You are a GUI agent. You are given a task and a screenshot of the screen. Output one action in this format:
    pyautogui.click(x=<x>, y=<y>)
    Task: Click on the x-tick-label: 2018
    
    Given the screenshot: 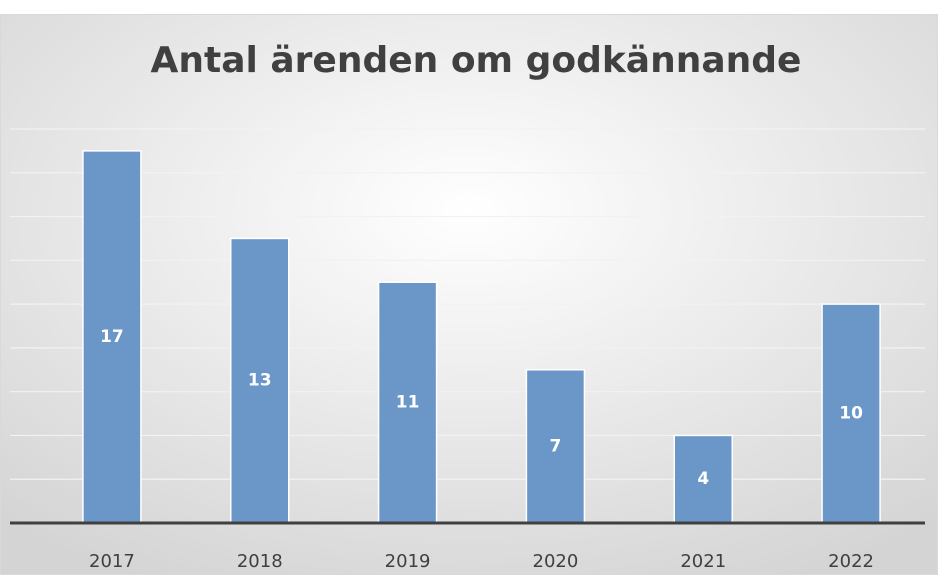 What is the action you would take?
    pyautogui.click(x=260, y=561)
    